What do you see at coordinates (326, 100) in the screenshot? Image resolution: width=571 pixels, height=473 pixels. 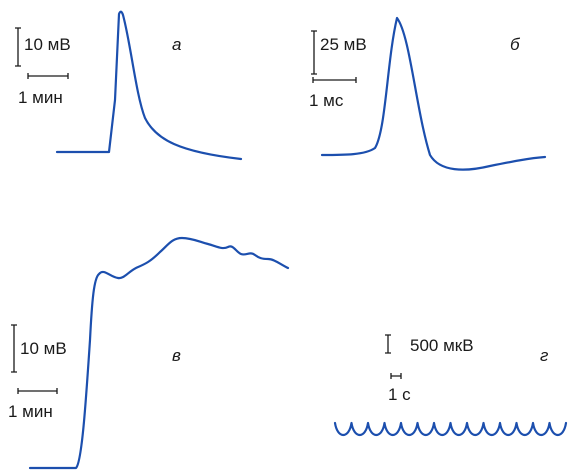 I see `panel-b-time-label: 1 мс` at bounding box center [326, 100].